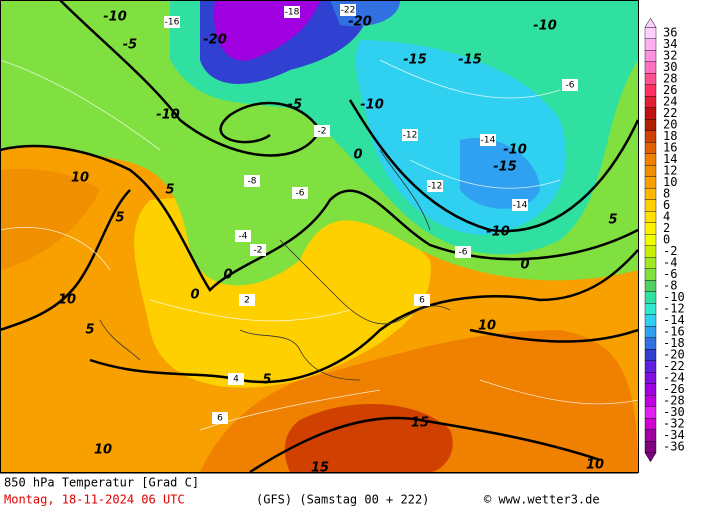  Describe the element at coordinates (674, 332) in the screenshot. I see `legend-label: -16` at that location.